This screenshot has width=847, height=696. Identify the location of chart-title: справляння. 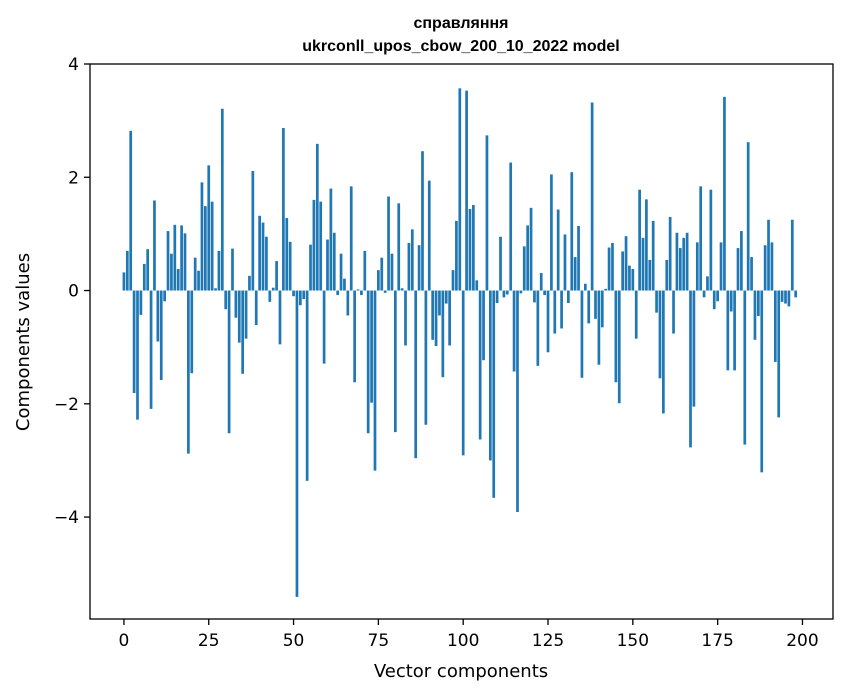
(460, 23).